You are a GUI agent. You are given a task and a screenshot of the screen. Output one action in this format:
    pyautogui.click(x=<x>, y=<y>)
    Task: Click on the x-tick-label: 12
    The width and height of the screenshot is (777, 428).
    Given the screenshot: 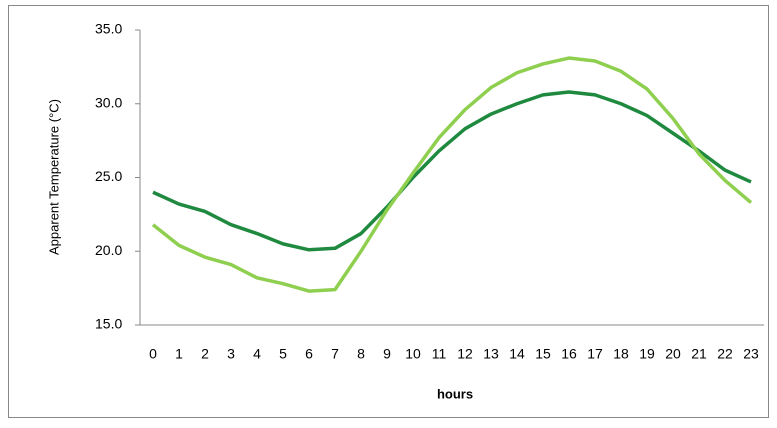 What is the action you would take?
    pyautogui.click(x=465, y=354)
    